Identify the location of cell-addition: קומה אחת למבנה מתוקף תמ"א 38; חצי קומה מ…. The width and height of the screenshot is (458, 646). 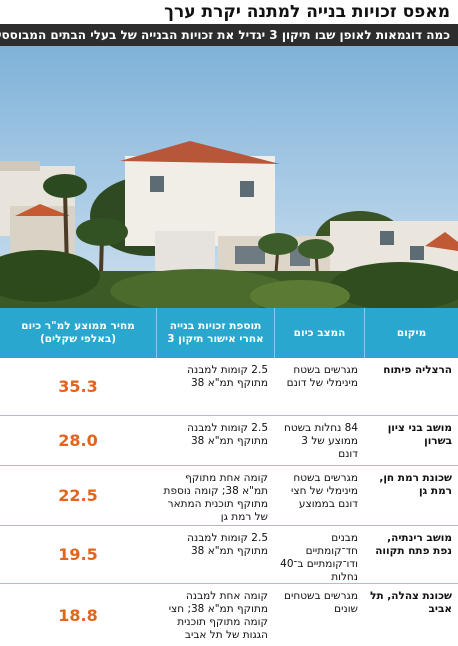
(218, 615).